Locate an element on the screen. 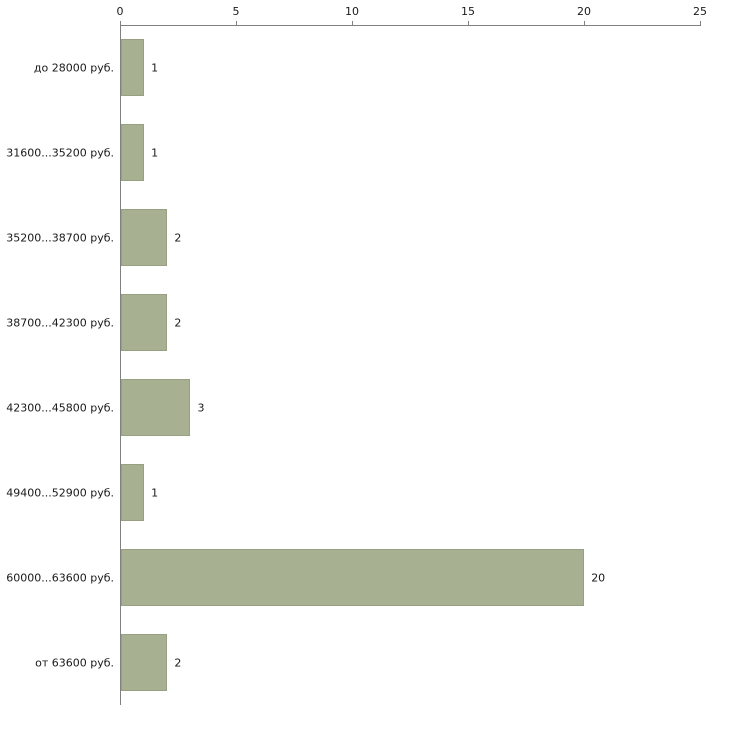 Image resolution: width=730 pixels, height=730 pixels. category-label: до 28000 руб. is located at coordinates (73, 67).